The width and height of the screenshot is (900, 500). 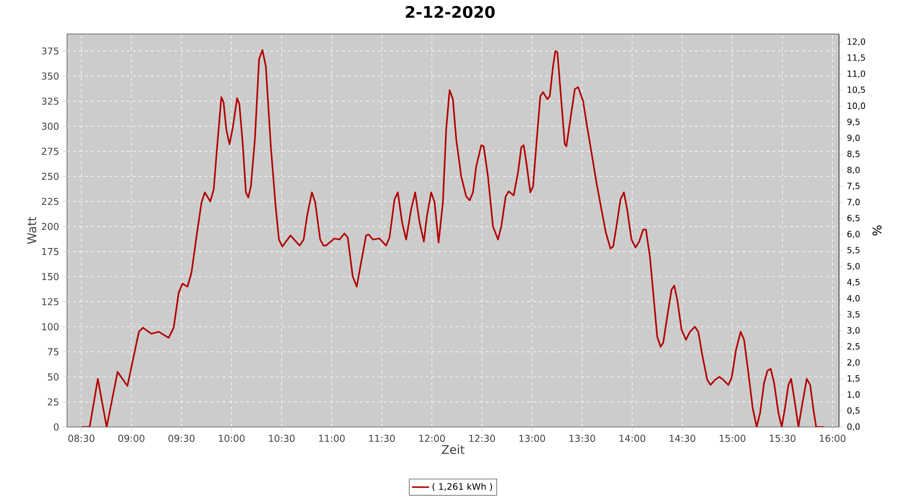 I want to click on y-tick-label: 200, so click(x=50, y=226).